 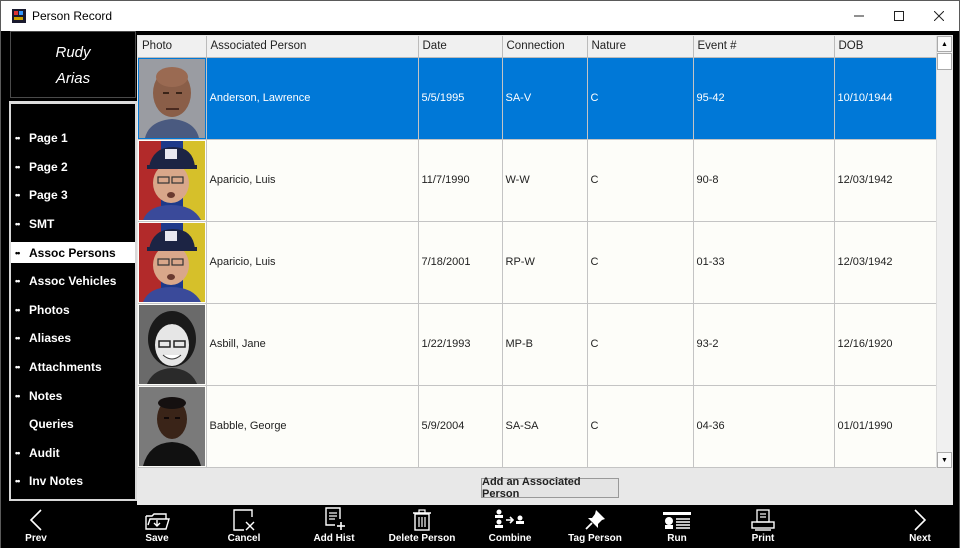 I want to click on cell-dob: 12/16/1920, so click(x=885, y=344).